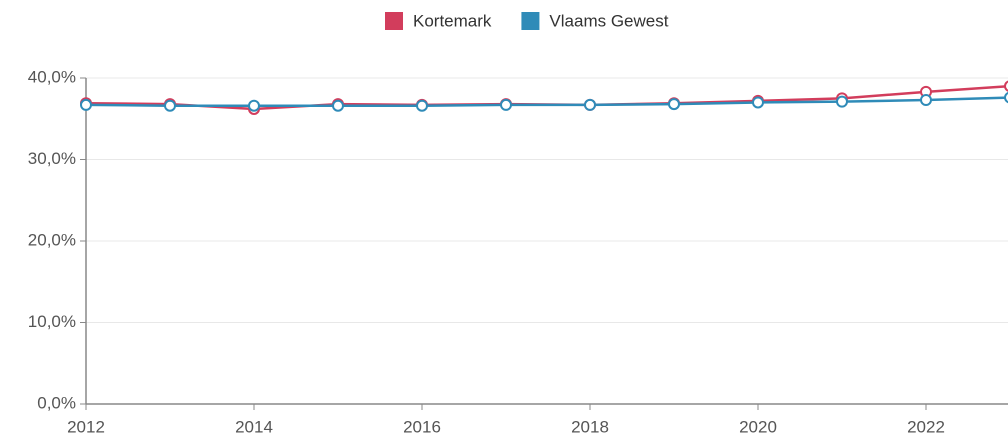 This screenshot has height=441, width=1008. Describe the element at coordinates (52, 321) in the screenshot. I see `y-tick-label: 10,0%` at that location.